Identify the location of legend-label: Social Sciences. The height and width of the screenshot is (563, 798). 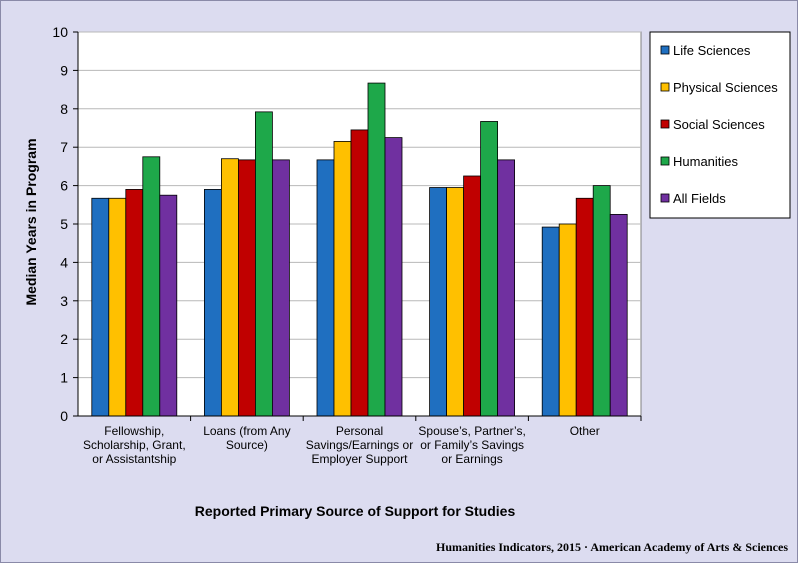
(719, 124).